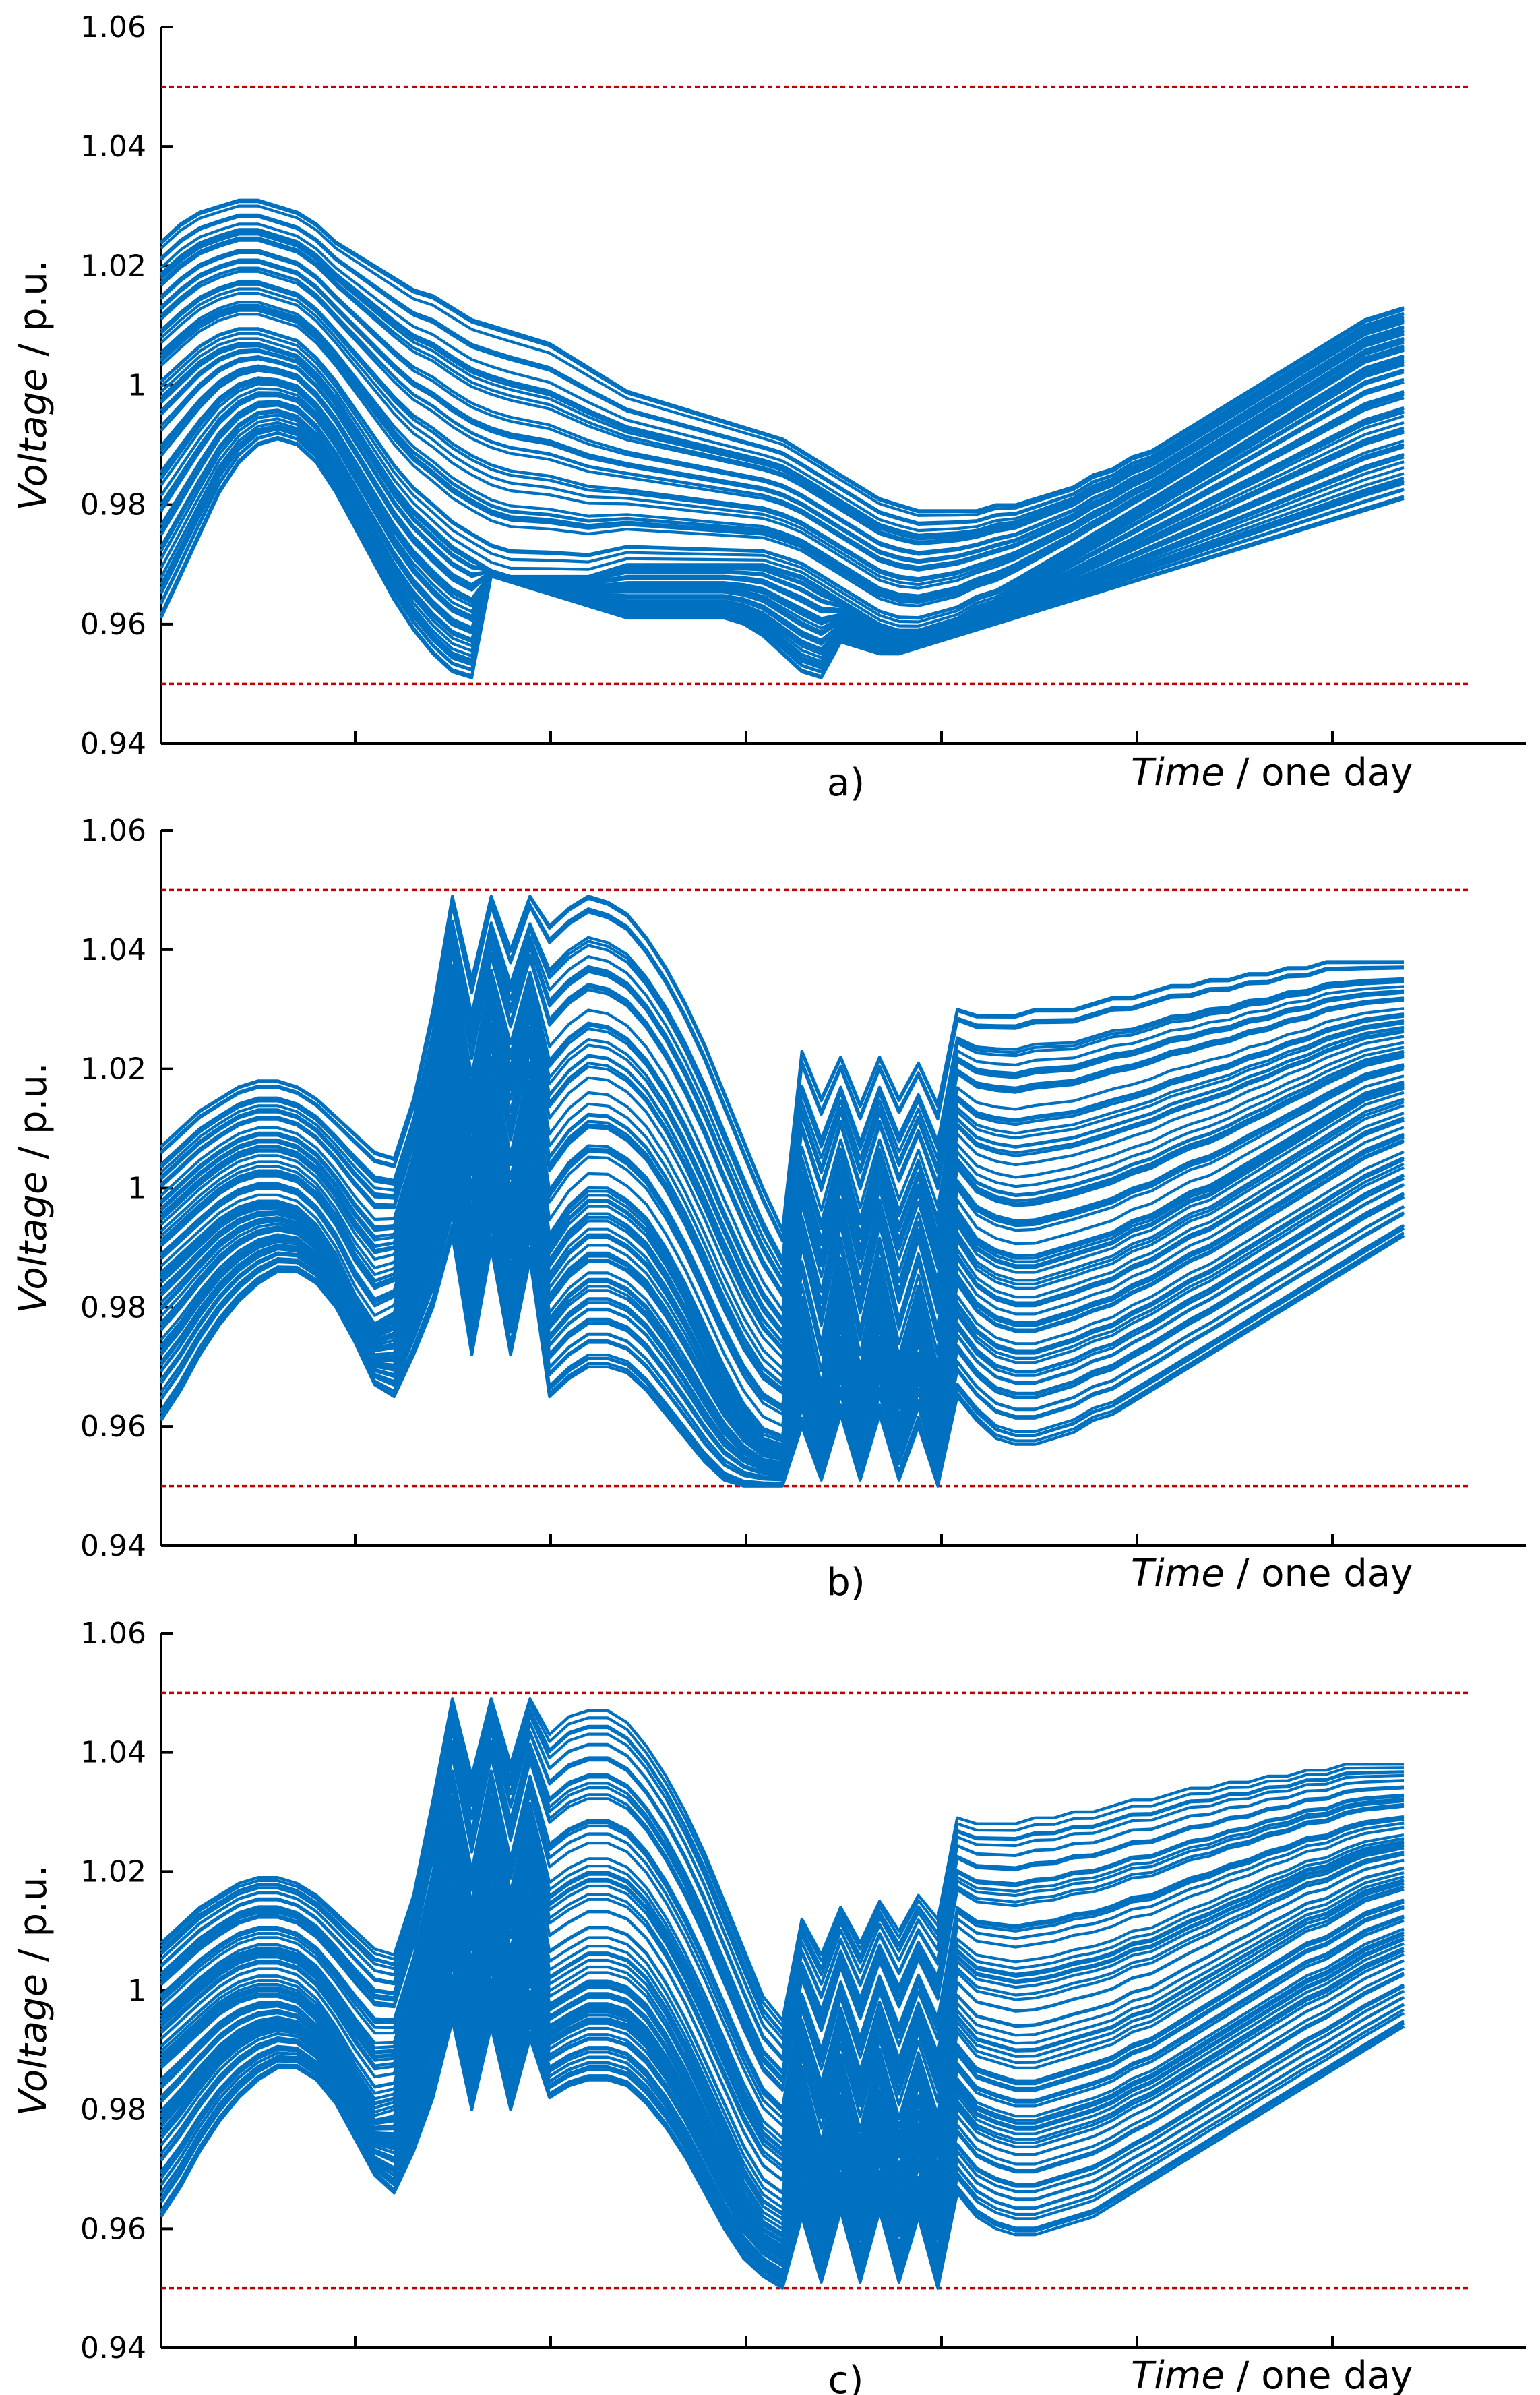 This screenshot has height=2395, width=1540. I want to click on panel-label: c), so click(846, 2377).